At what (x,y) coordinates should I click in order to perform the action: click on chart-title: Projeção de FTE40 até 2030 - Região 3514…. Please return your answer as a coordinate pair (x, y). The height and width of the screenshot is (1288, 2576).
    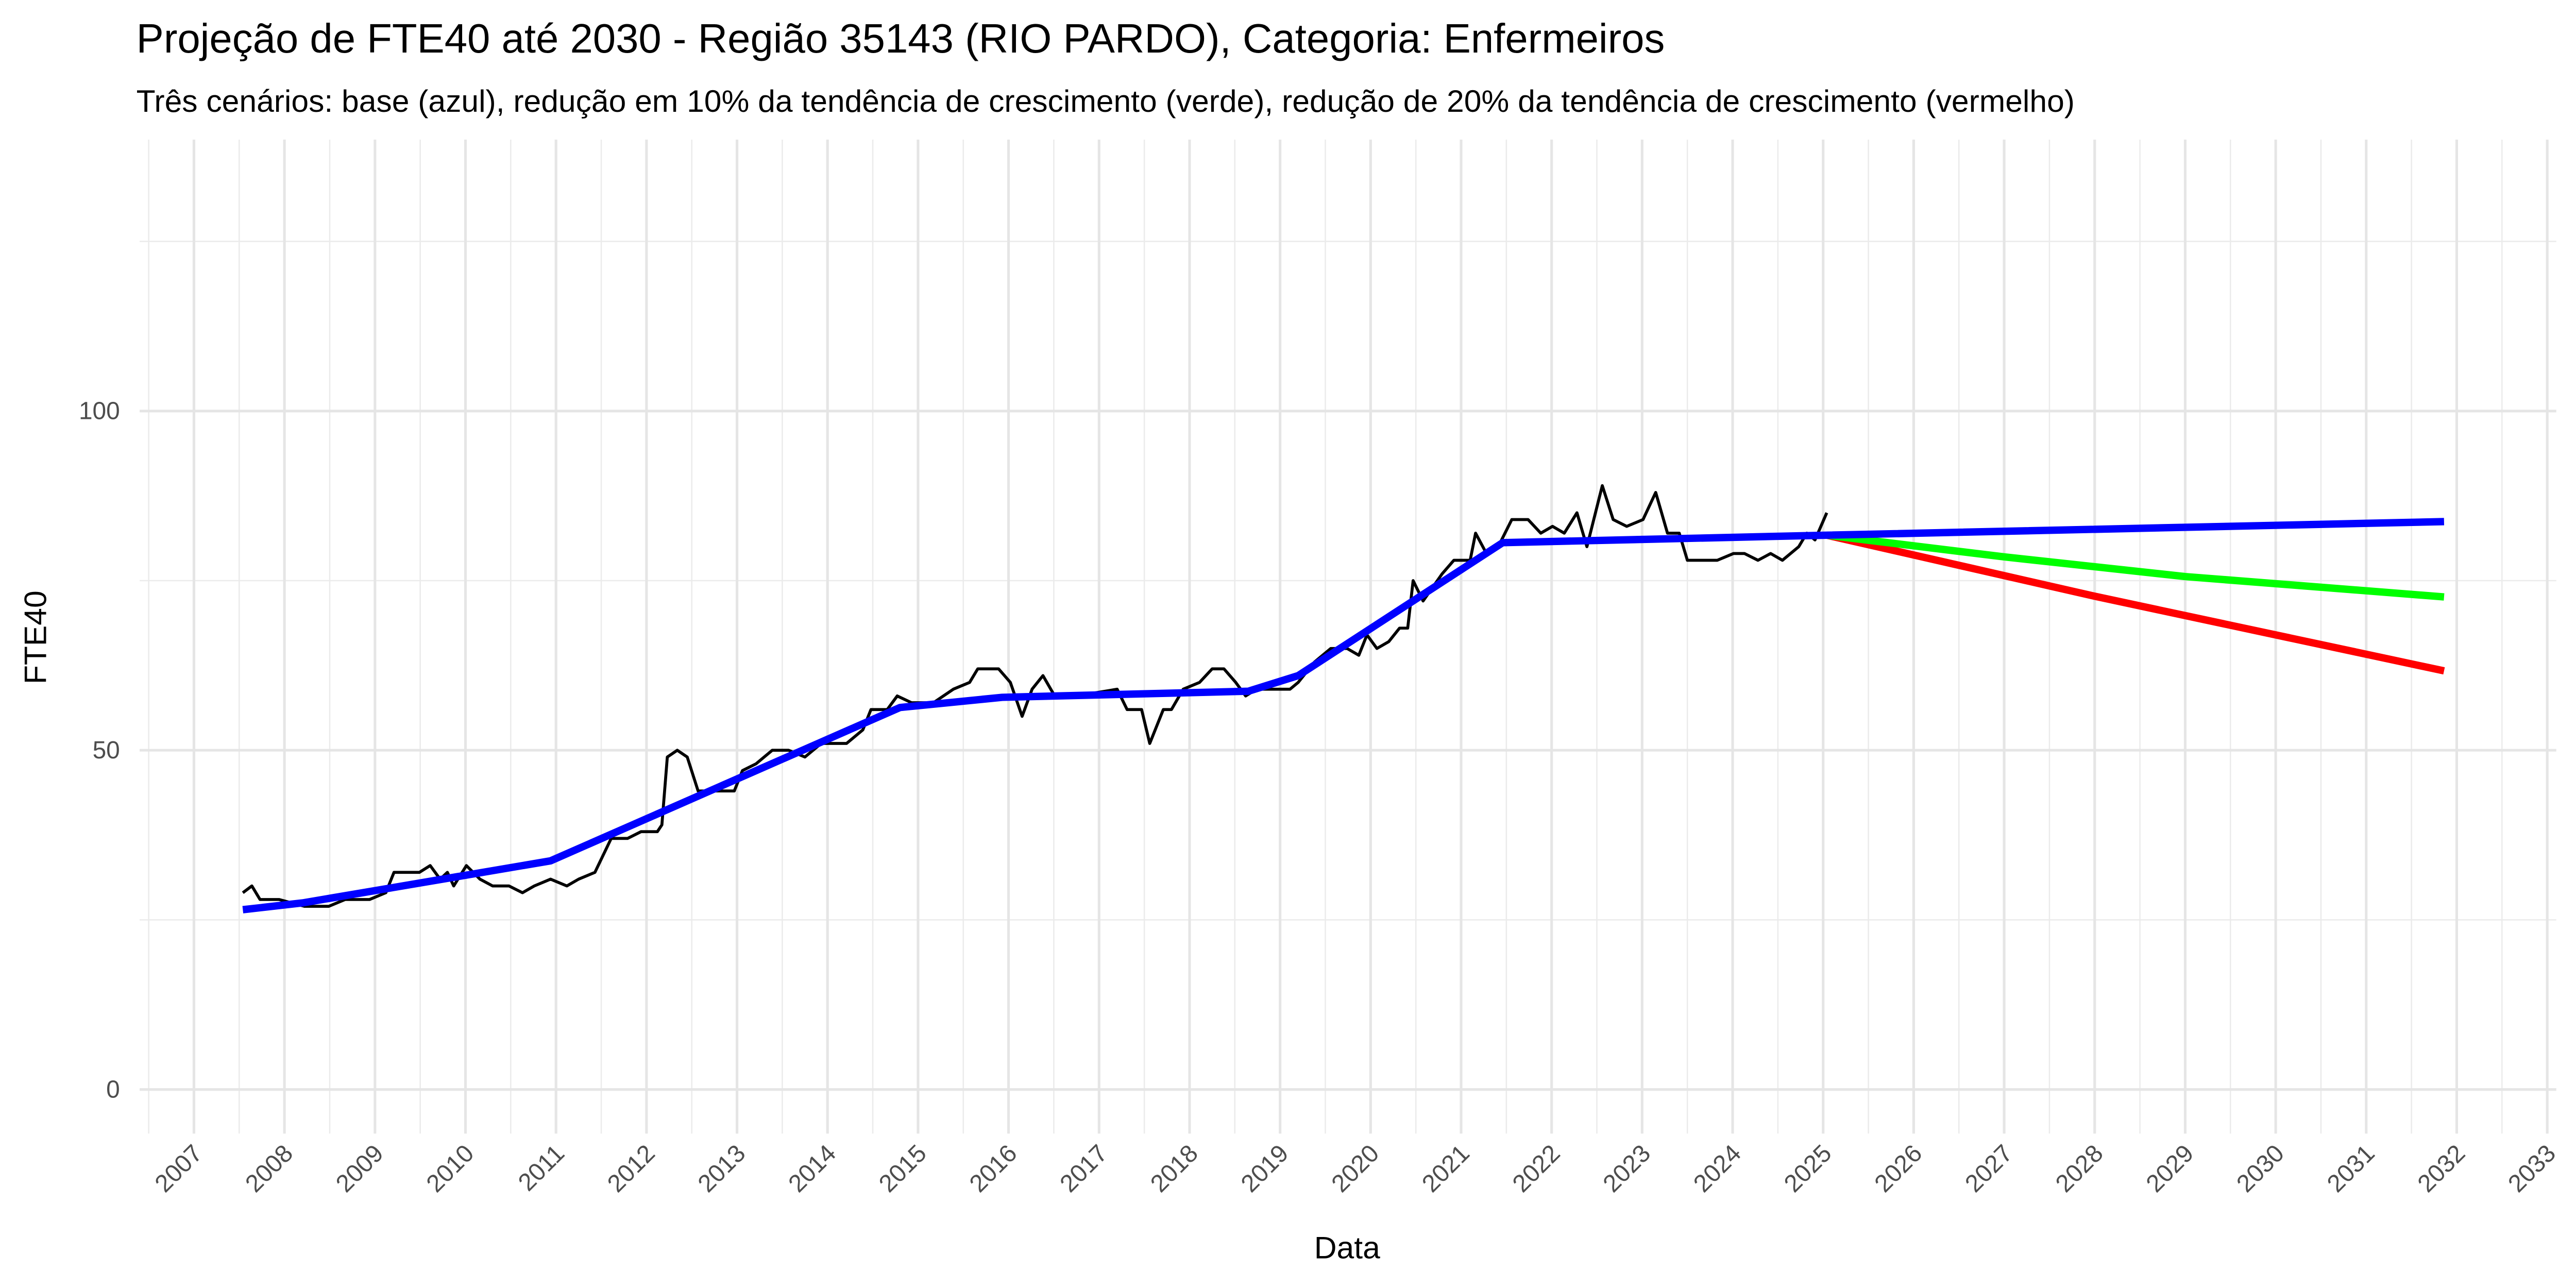
    Looking at the image, I should click on (901, 38).